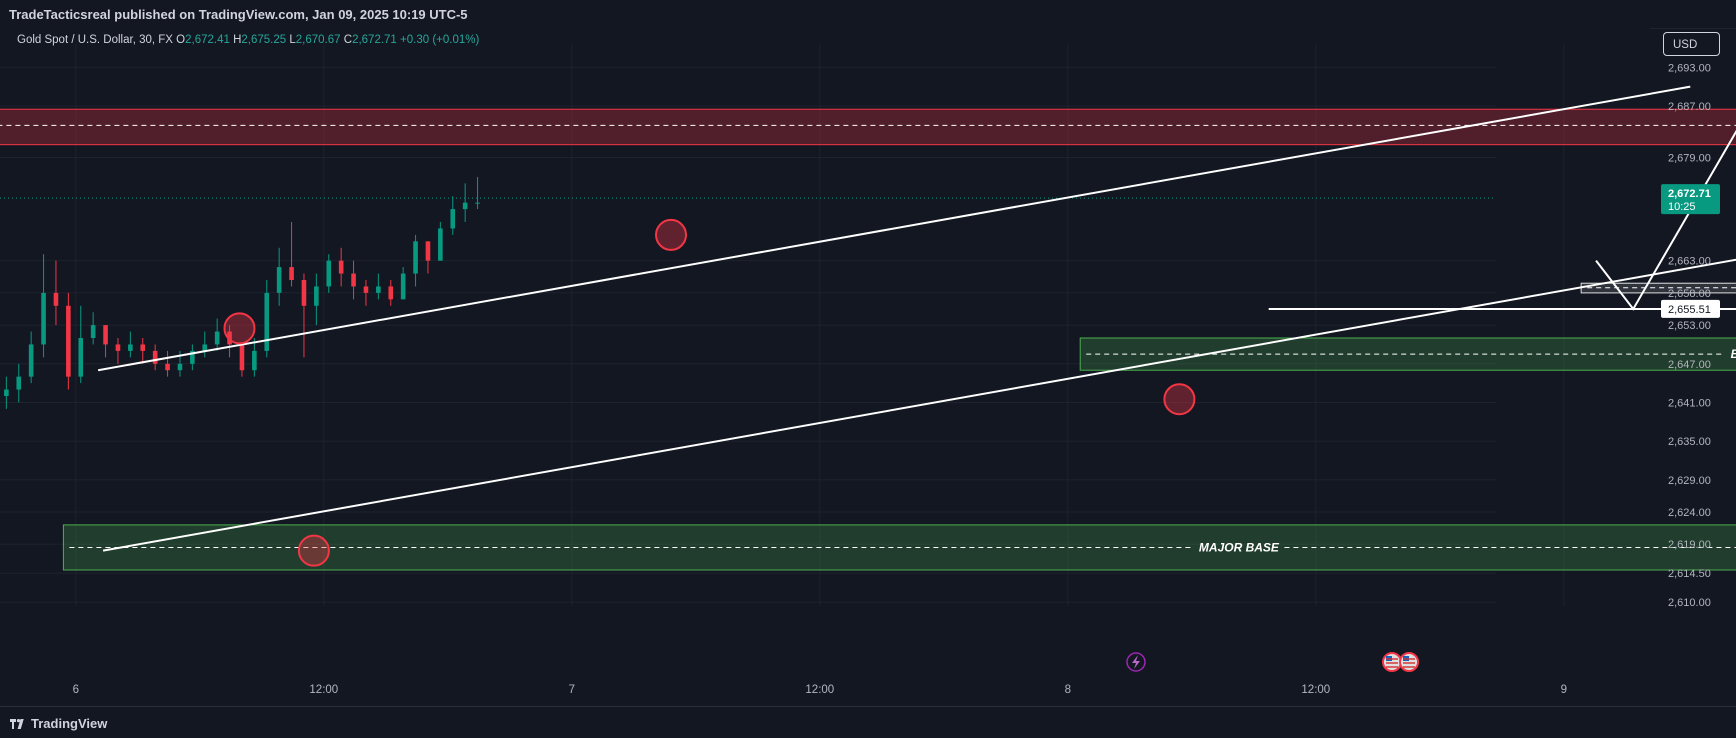 Image resolution: width=1736 pixels, height=738 pixels. Describe the element at coordinates (17, 723) in the screenshot. I see `tradingview-logo-icon` at that location.